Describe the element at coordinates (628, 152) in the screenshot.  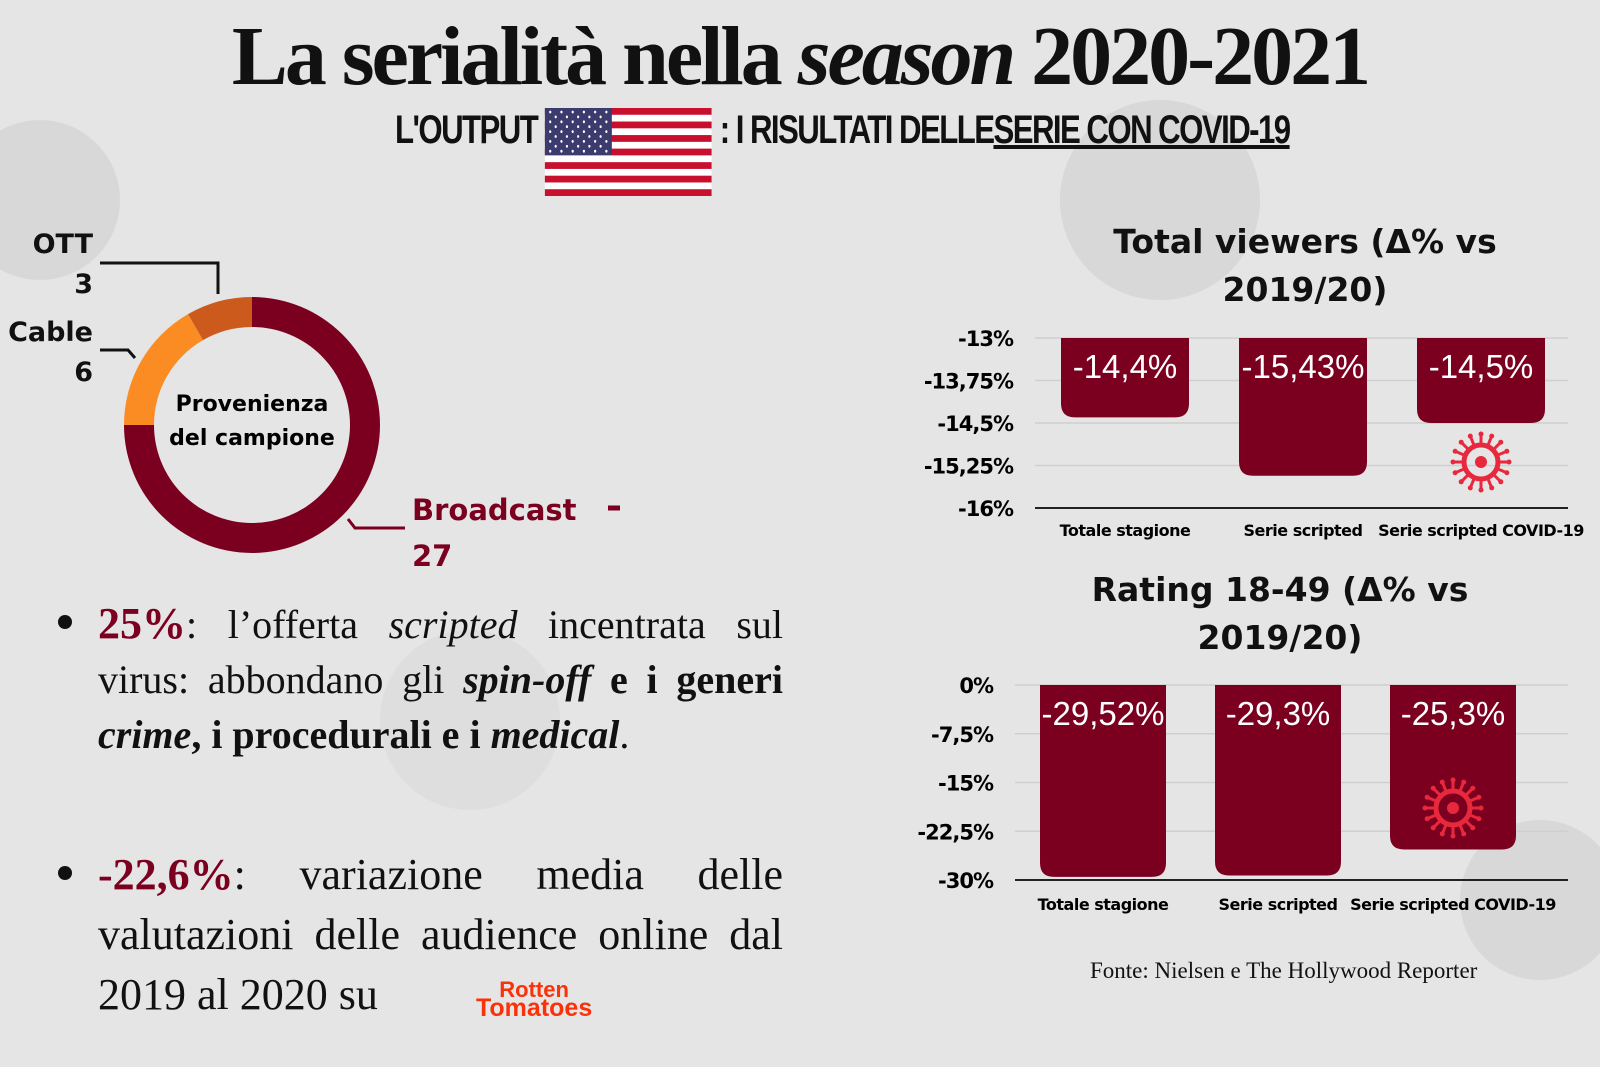
I see `us-flag-icon` at that location.